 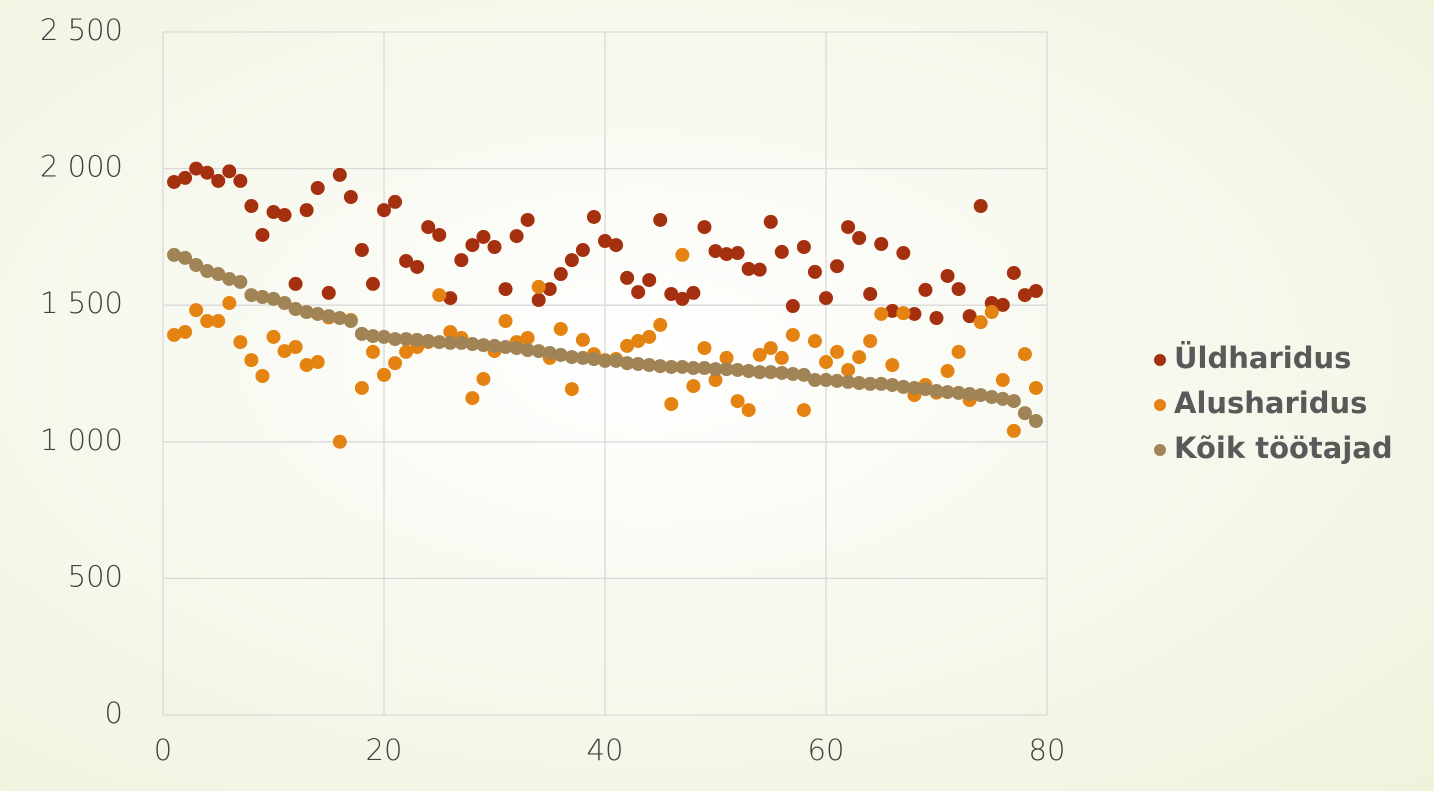 What do you see at coordinates (1270, 403) in the screenshot?
I see `legend-label: Alusharidus` at bounding box center [1270, 403].